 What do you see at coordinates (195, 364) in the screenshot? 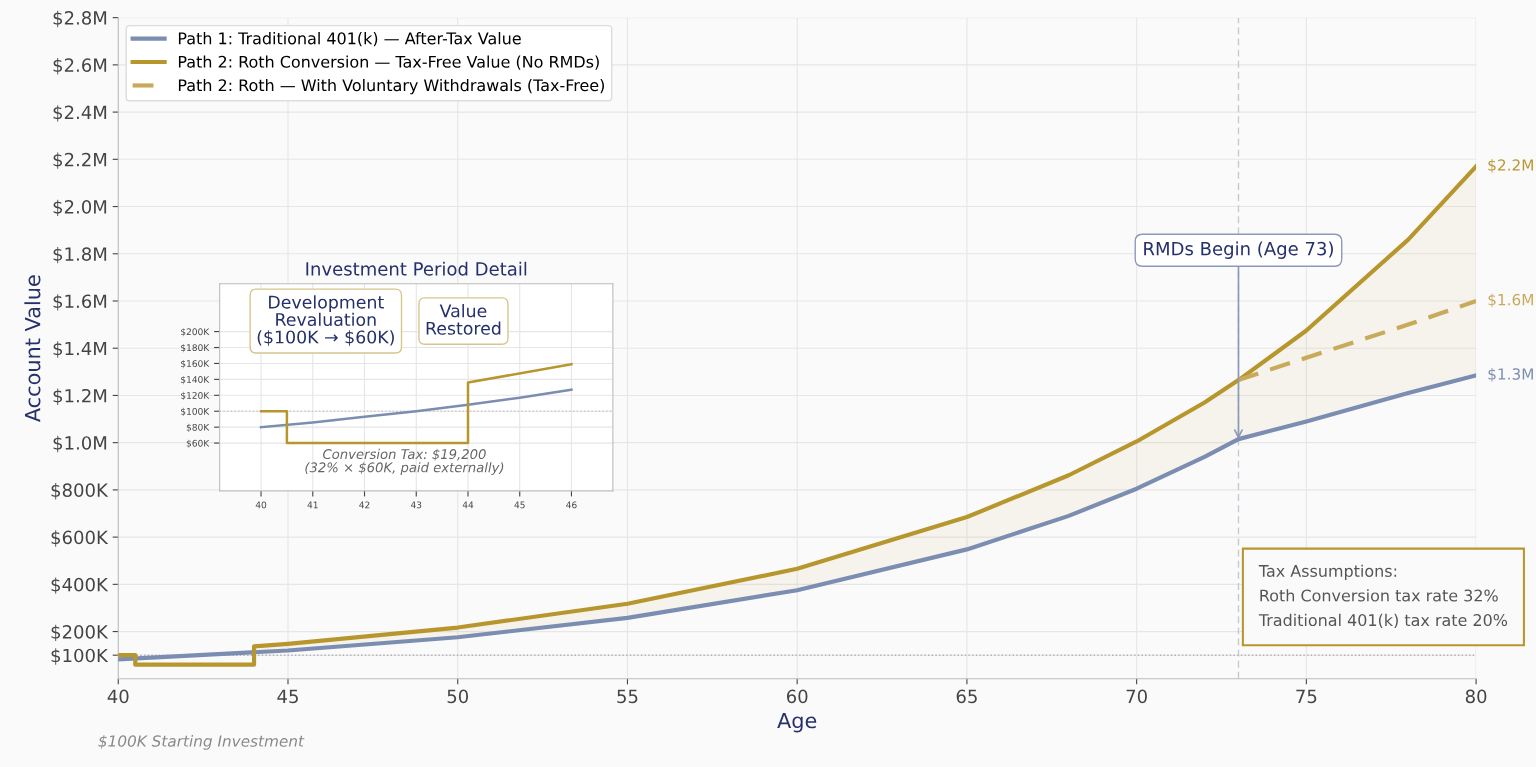
I see `y-tick-label: $160K` at bounding box center [195, 364].